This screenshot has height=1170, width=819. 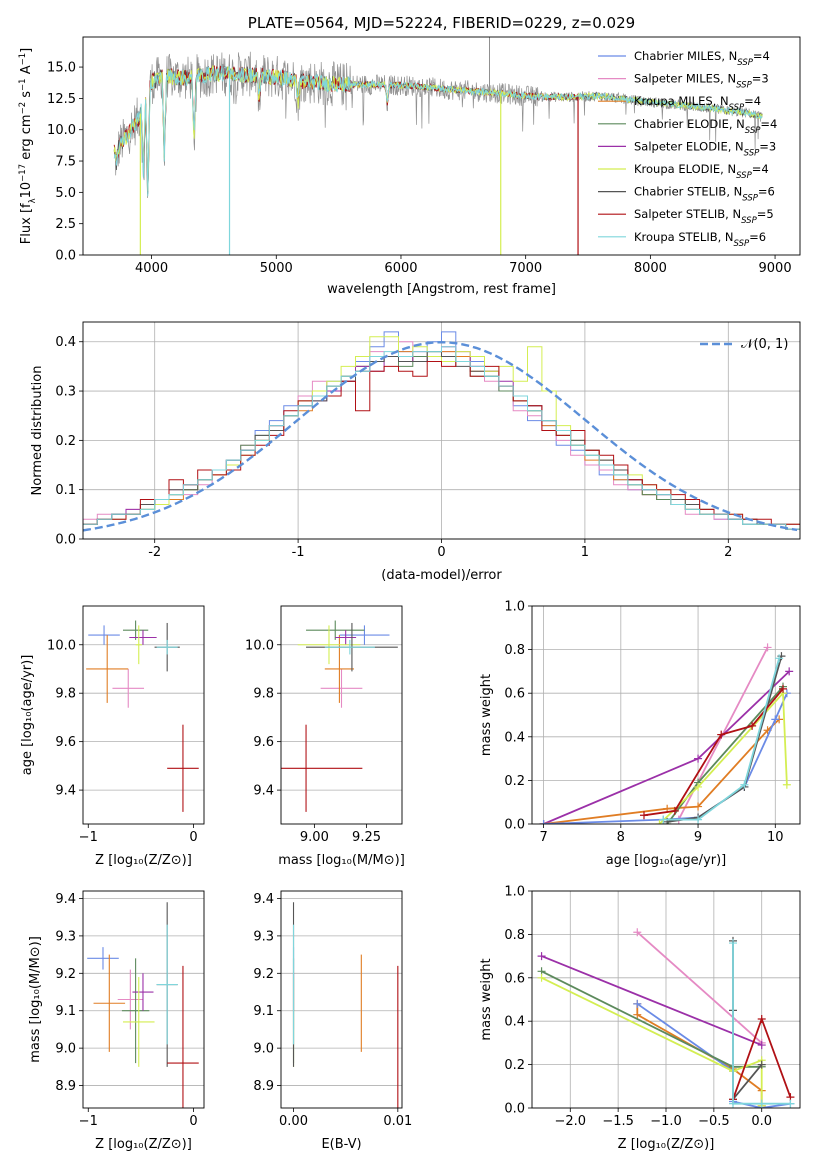 What do you see at coordinates (276, 268) in the screenshot?
I see `x-tick-label: 5000` at bounding box center [276, 268].